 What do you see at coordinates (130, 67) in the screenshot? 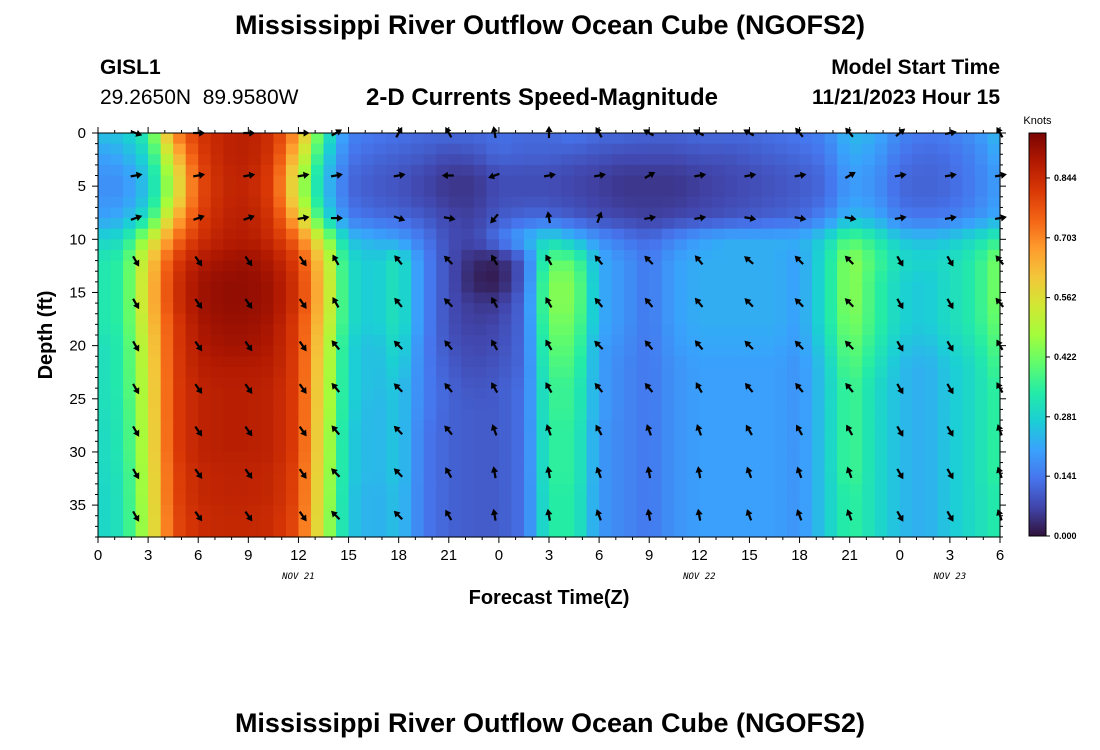
I see `station-id: GISL1` at bounding box center [130, 67].